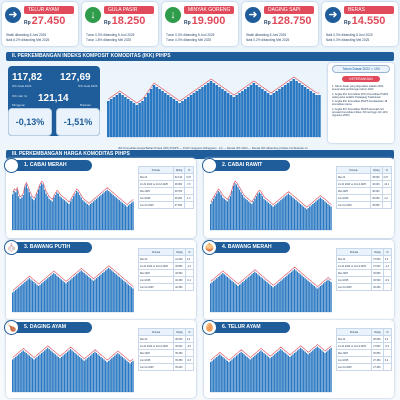 The height and width of the screenshot is (400, 400). What do you see at coordinates (189, 252) in the screenshot?
I see `table-header-cell: %` at bounding box center [189, 252].